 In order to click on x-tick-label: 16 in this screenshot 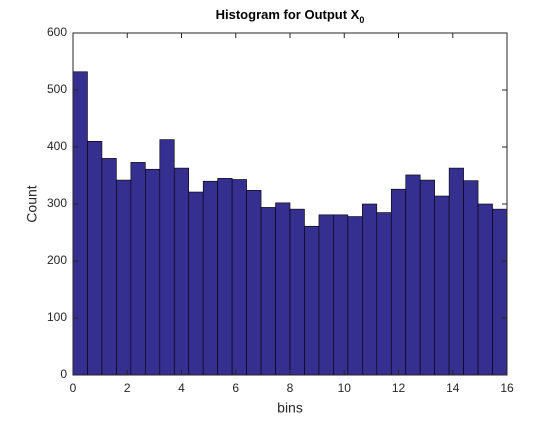, I will do `click(507, 388)`.